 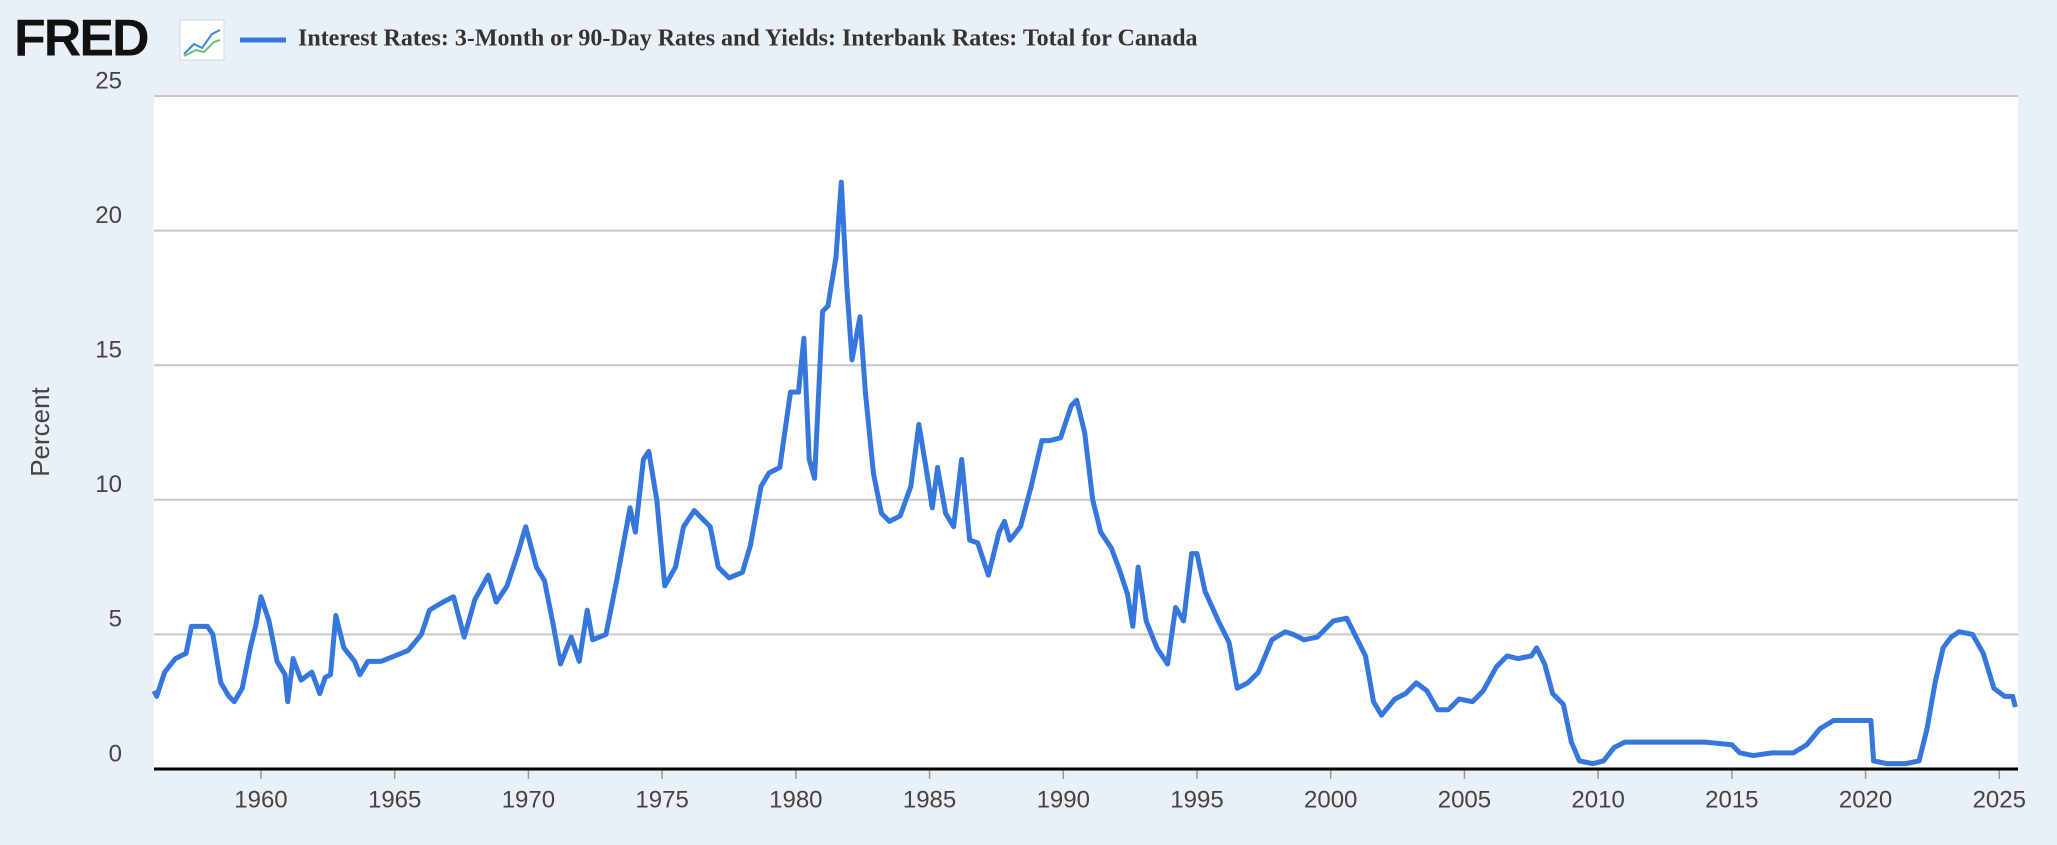 What do you see at coordinates (661, 799) in the screenshot?
I see `x-tick-label: 1975` at bounding box center [661, 799].